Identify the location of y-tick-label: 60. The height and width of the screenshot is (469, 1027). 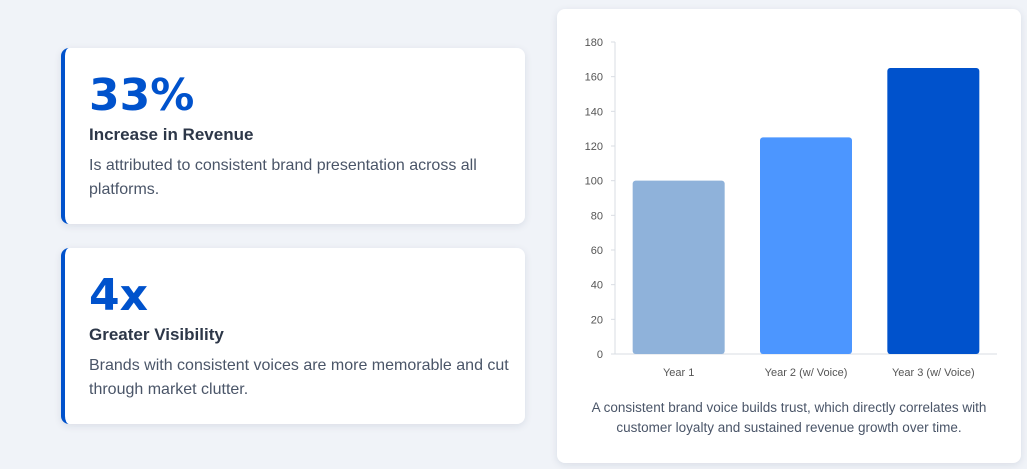
(597, 251).